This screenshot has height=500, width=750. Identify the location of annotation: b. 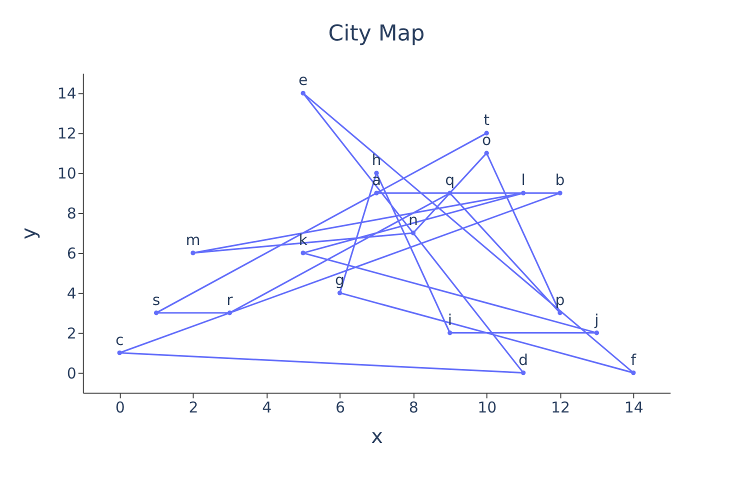
(560, 180).